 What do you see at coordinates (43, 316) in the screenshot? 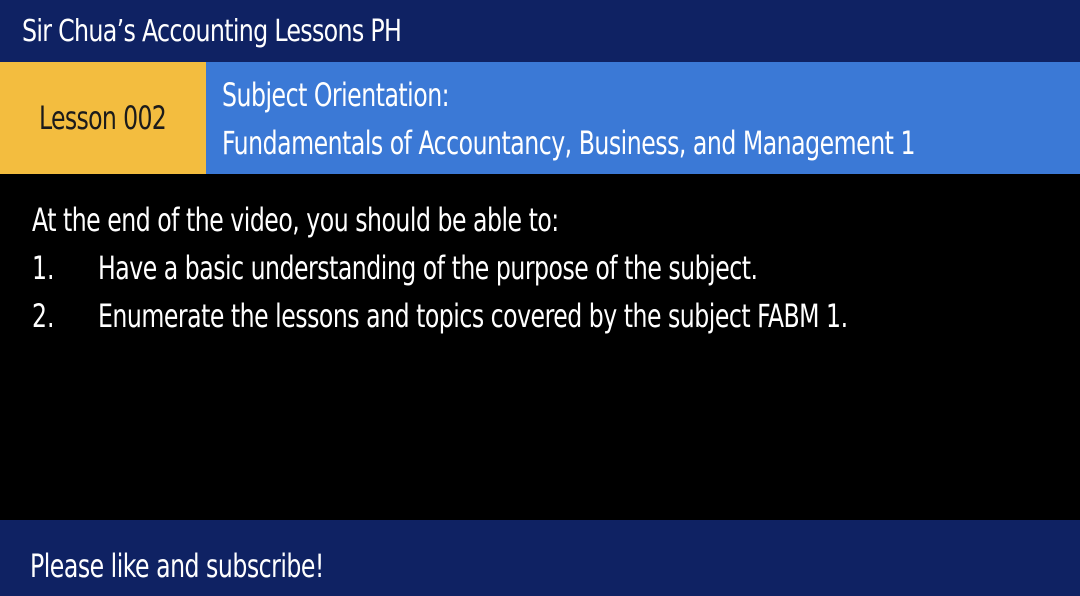
I see `objective-number: 2.` at bounding box center [43, 316].